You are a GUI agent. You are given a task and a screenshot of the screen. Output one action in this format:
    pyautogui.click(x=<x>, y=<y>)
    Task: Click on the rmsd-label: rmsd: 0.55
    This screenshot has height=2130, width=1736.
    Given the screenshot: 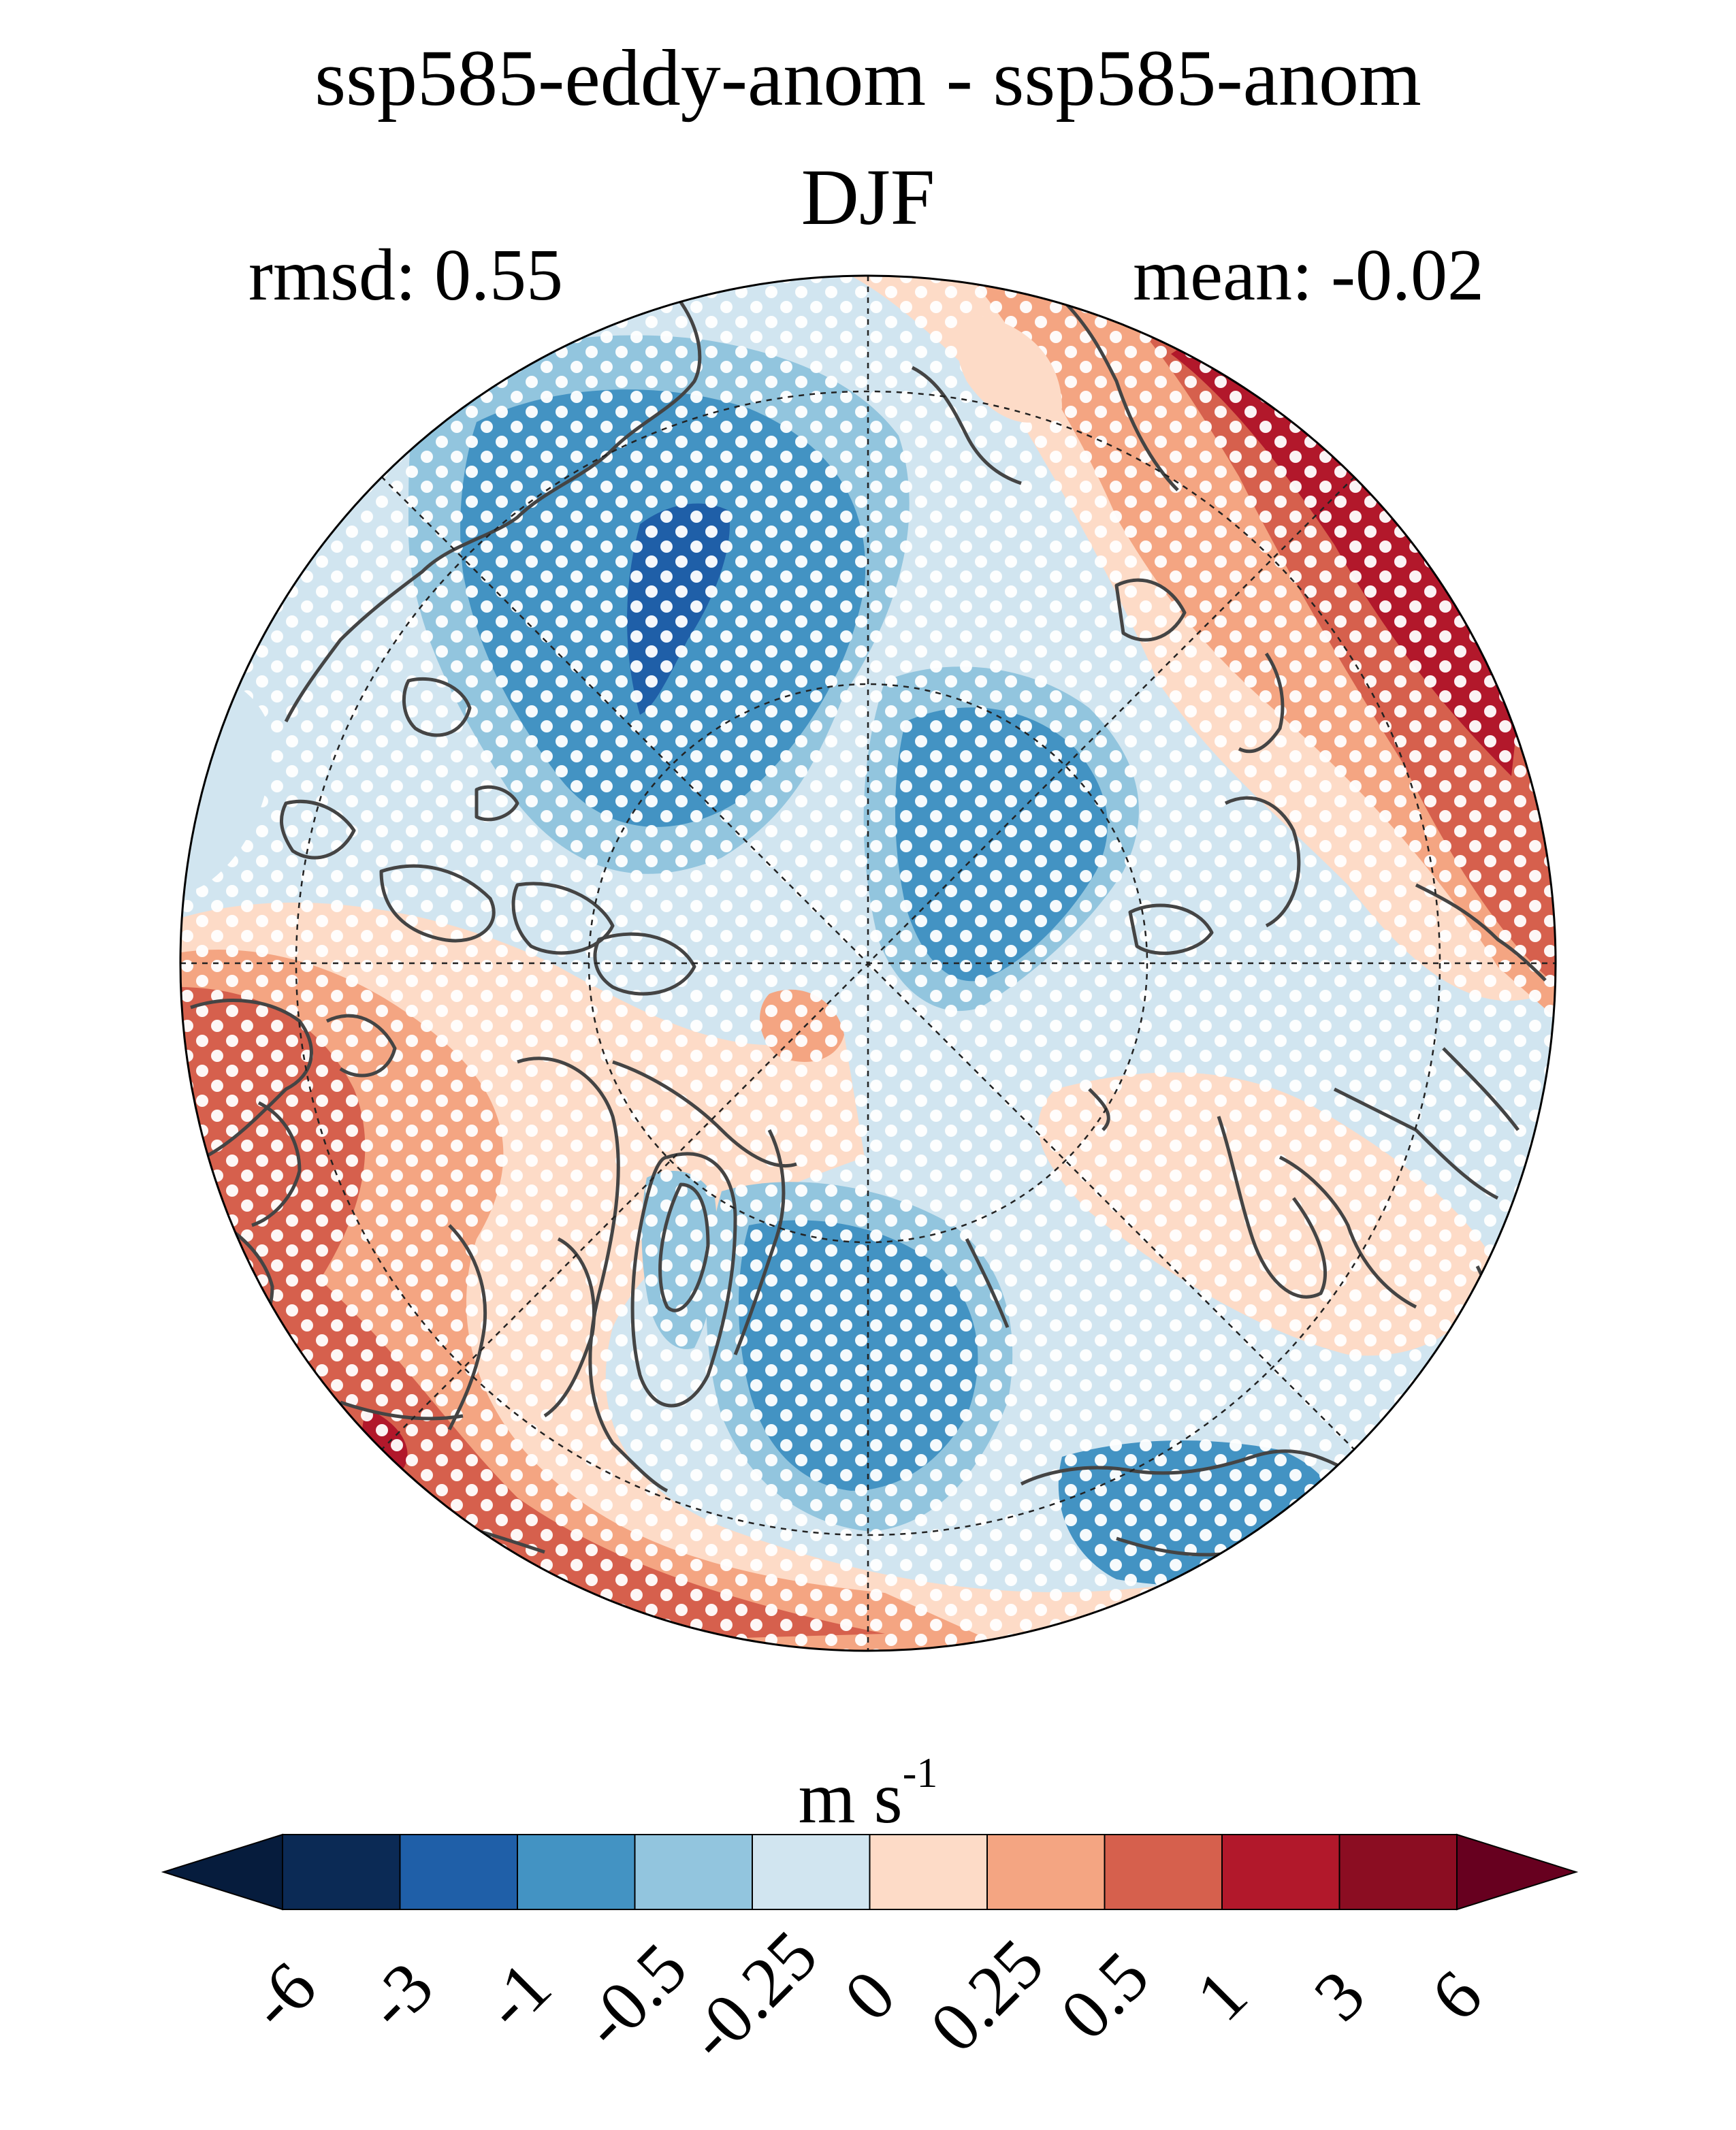 What is the action you would take?
    pyautogui.click(x=406, y=275)
    